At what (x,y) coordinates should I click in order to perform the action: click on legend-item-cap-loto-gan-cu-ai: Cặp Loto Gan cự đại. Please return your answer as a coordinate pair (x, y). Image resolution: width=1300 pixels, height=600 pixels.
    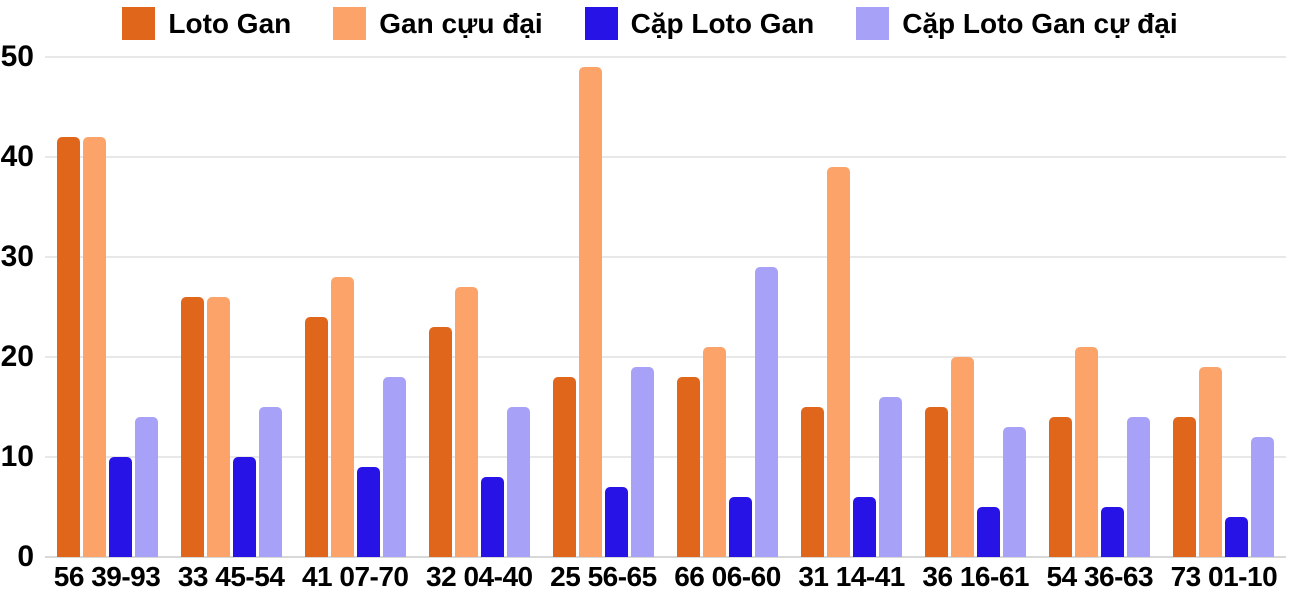
    Looking at the image, I should click on (1017, 23).